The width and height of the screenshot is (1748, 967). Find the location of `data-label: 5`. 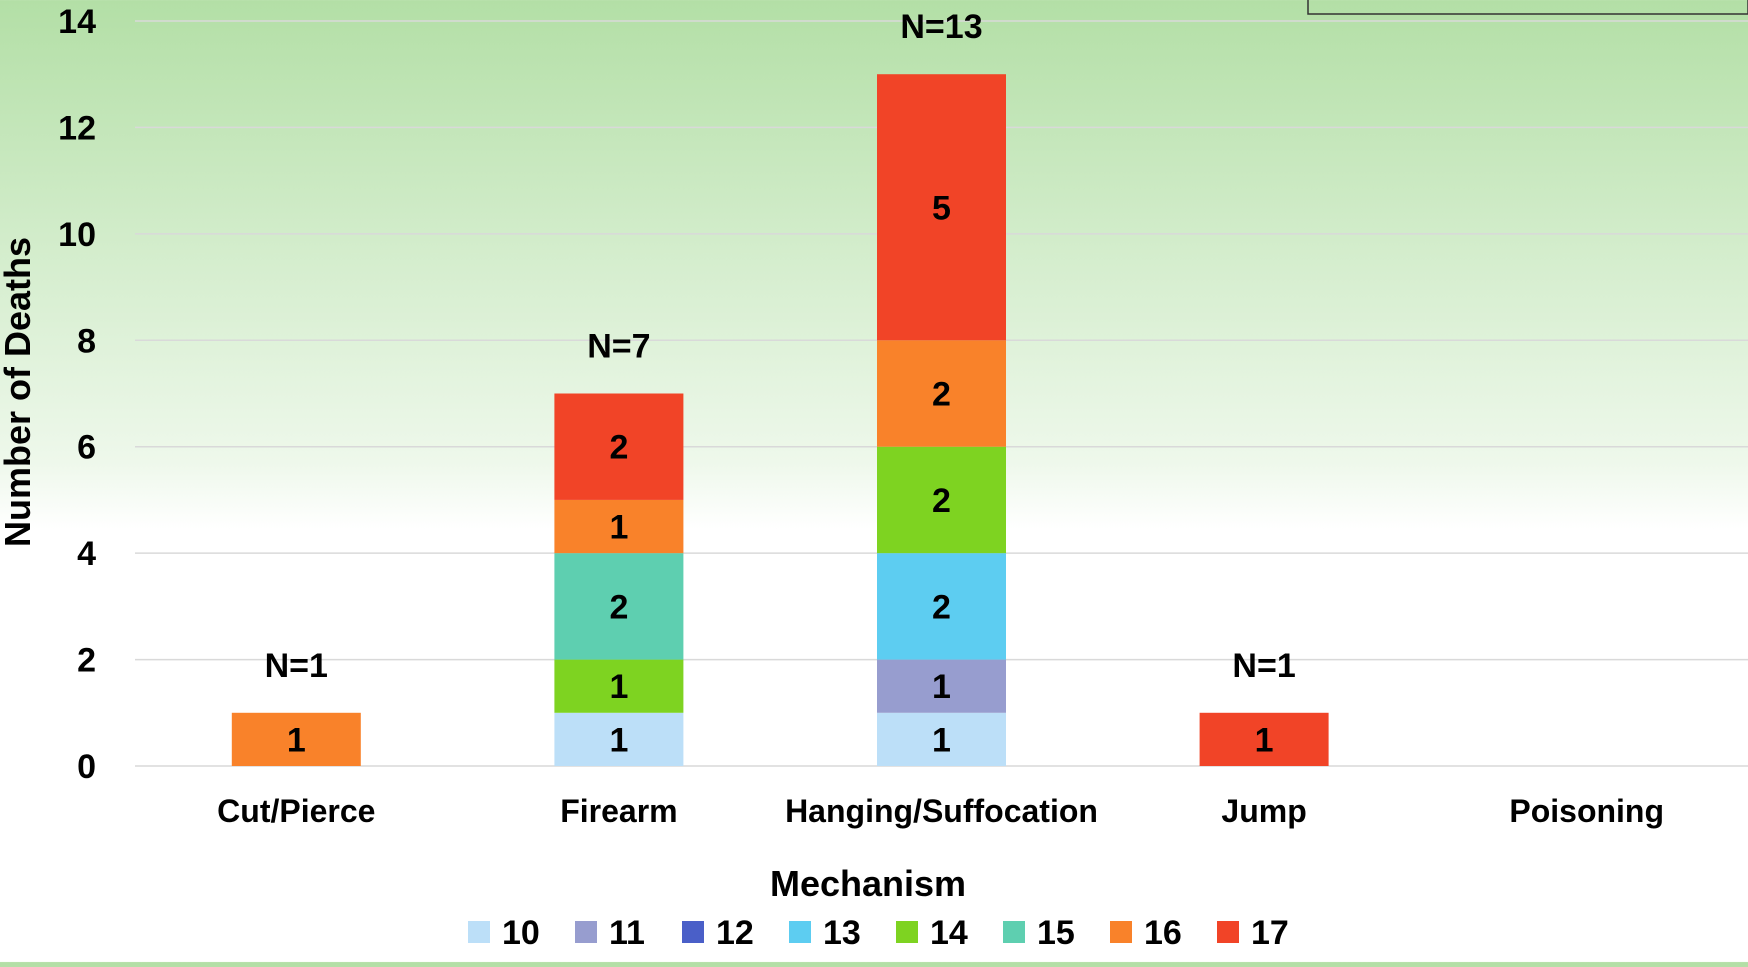

data-label: 5 is located at coordinates (941, 208).